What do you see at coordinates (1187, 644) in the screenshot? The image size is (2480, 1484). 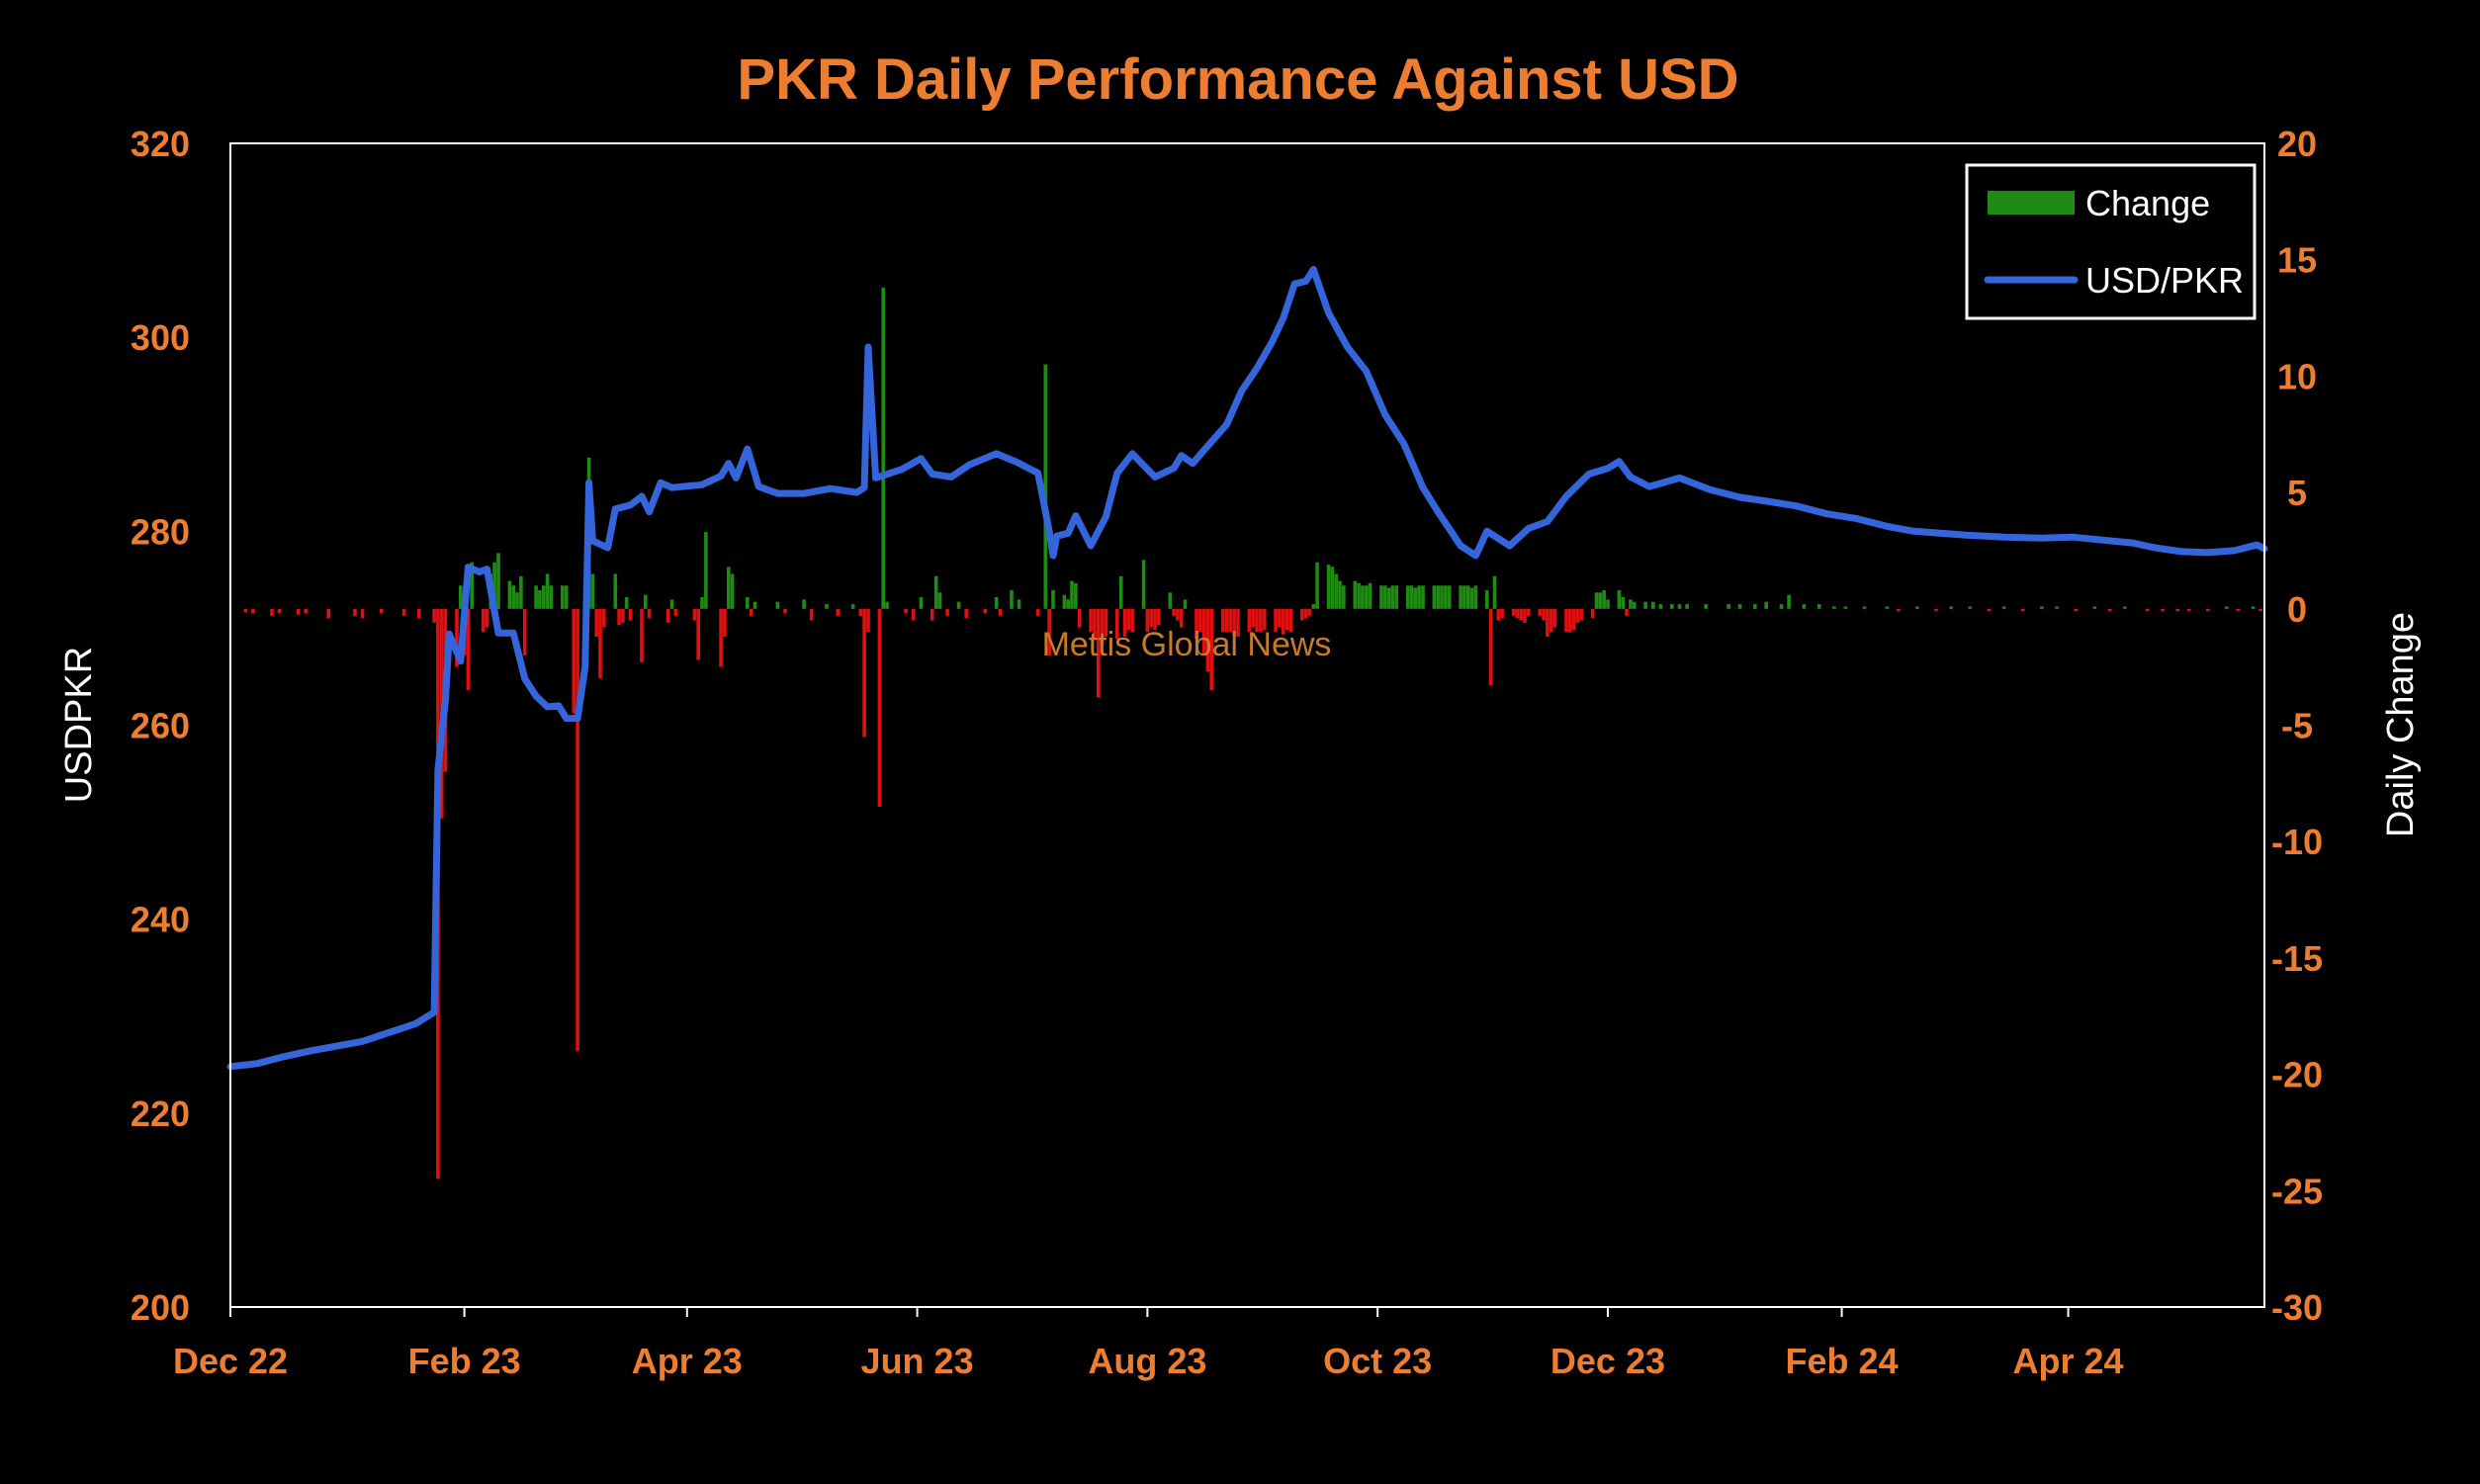 I see `watermark: Mettis Global News` at bounding box center [1187, 644].